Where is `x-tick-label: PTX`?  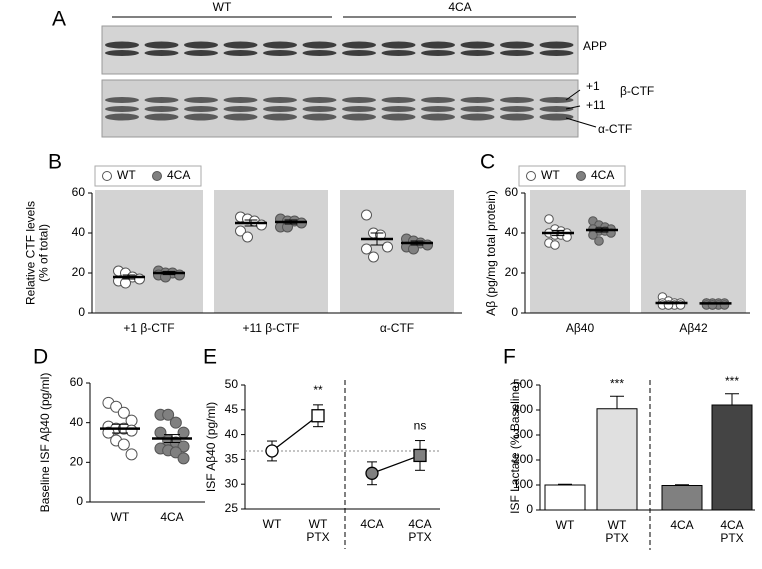 x-tick-label: PTX is located at coordinates (317, 537).